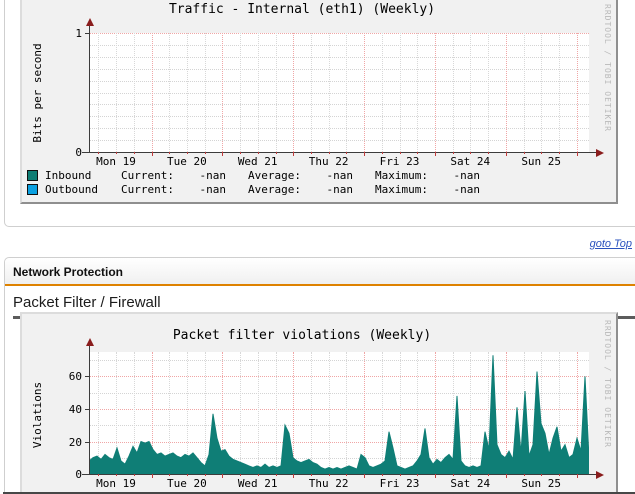  Describe the element at coordinates (116, 483) in the screenshot. I see `x-tick-label: Mon 19` at that location.